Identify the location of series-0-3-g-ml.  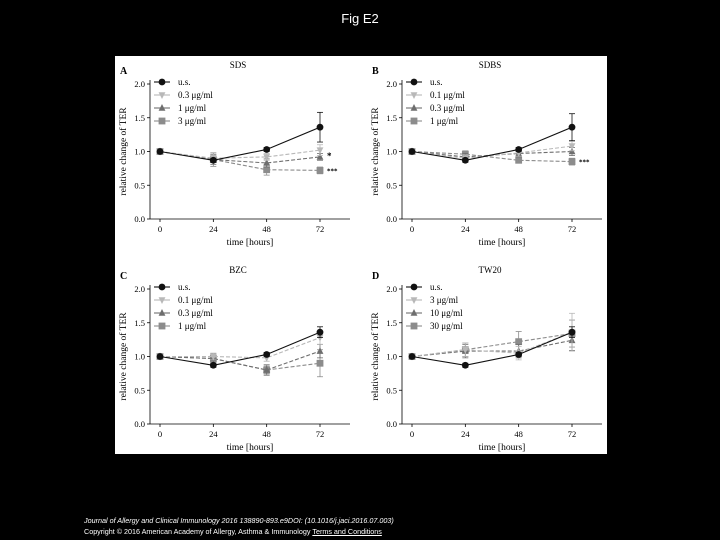
(240, 359).